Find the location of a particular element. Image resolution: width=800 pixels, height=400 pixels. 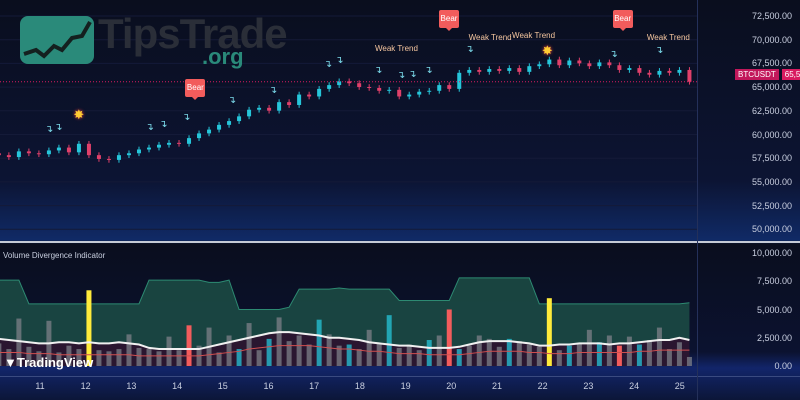

date-tick: 15 is located at coordinates (222, 386).